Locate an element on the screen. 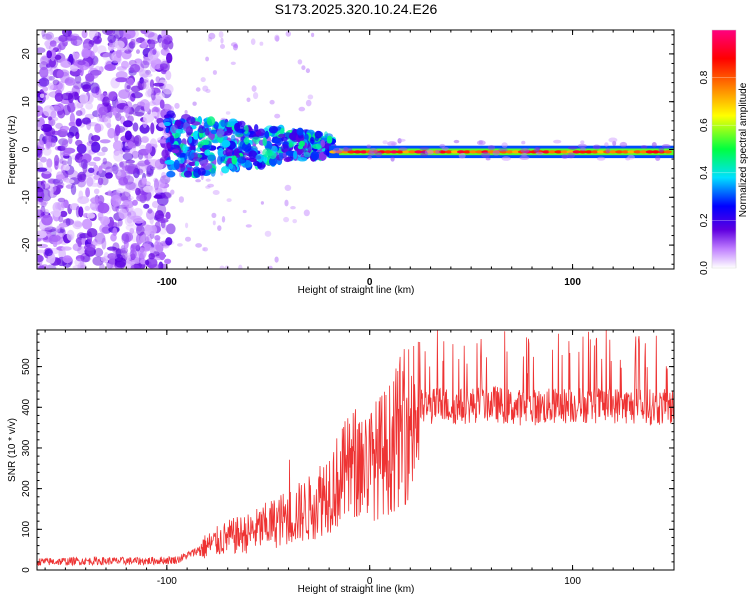 This screenshot has height=600, width=750. snr-xtick-label: 100 is located at coordinates (572, 581).